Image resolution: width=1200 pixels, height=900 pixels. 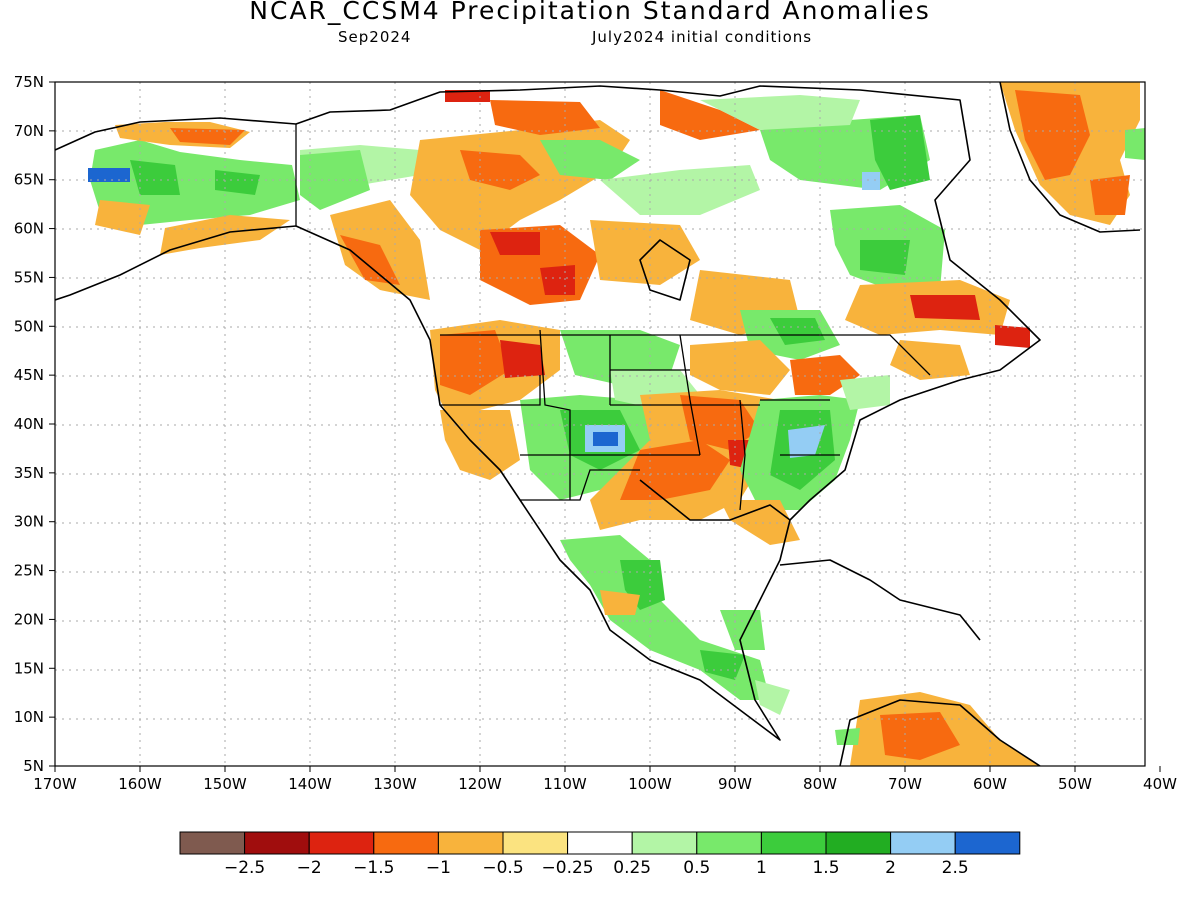 What do you see at coordinates (375, 37) in the screenshot?
I see `forecast-month: Sep2024` at bounding box center [375, 37].